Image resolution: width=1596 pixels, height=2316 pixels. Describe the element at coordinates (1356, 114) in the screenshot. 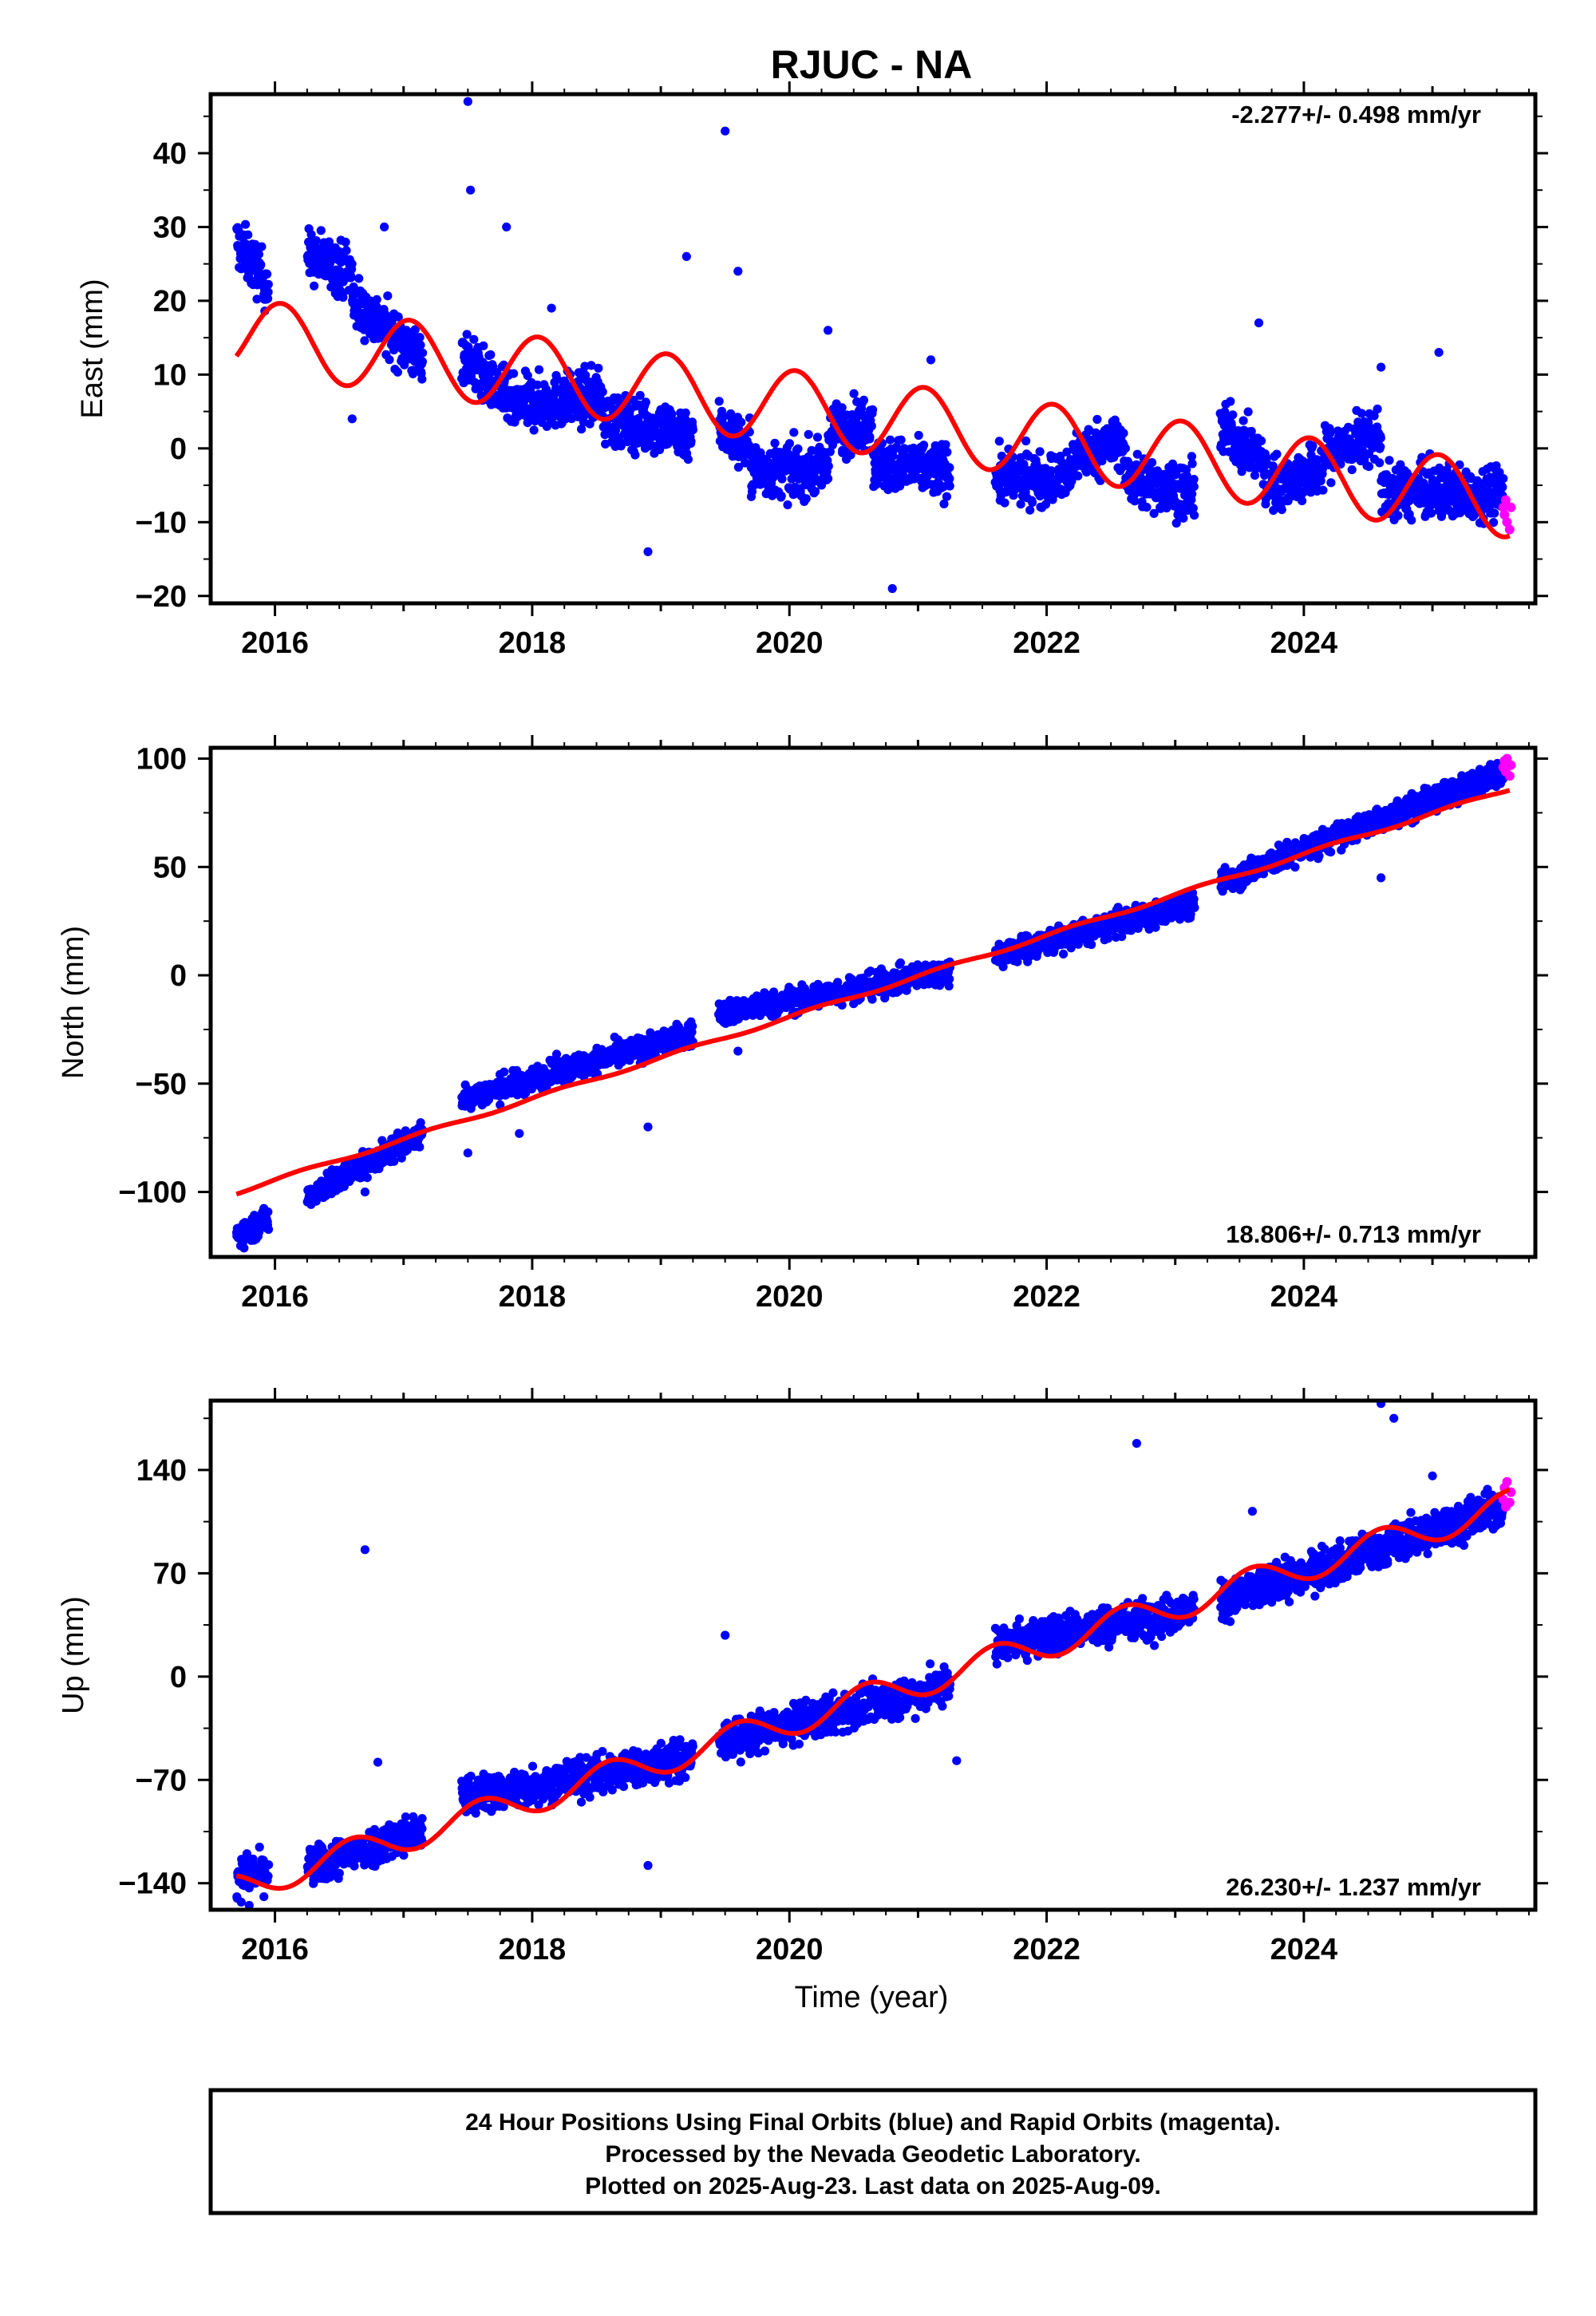

I see `rate-annotation: -2.277+/- 0.498 mm/yr` at that location.